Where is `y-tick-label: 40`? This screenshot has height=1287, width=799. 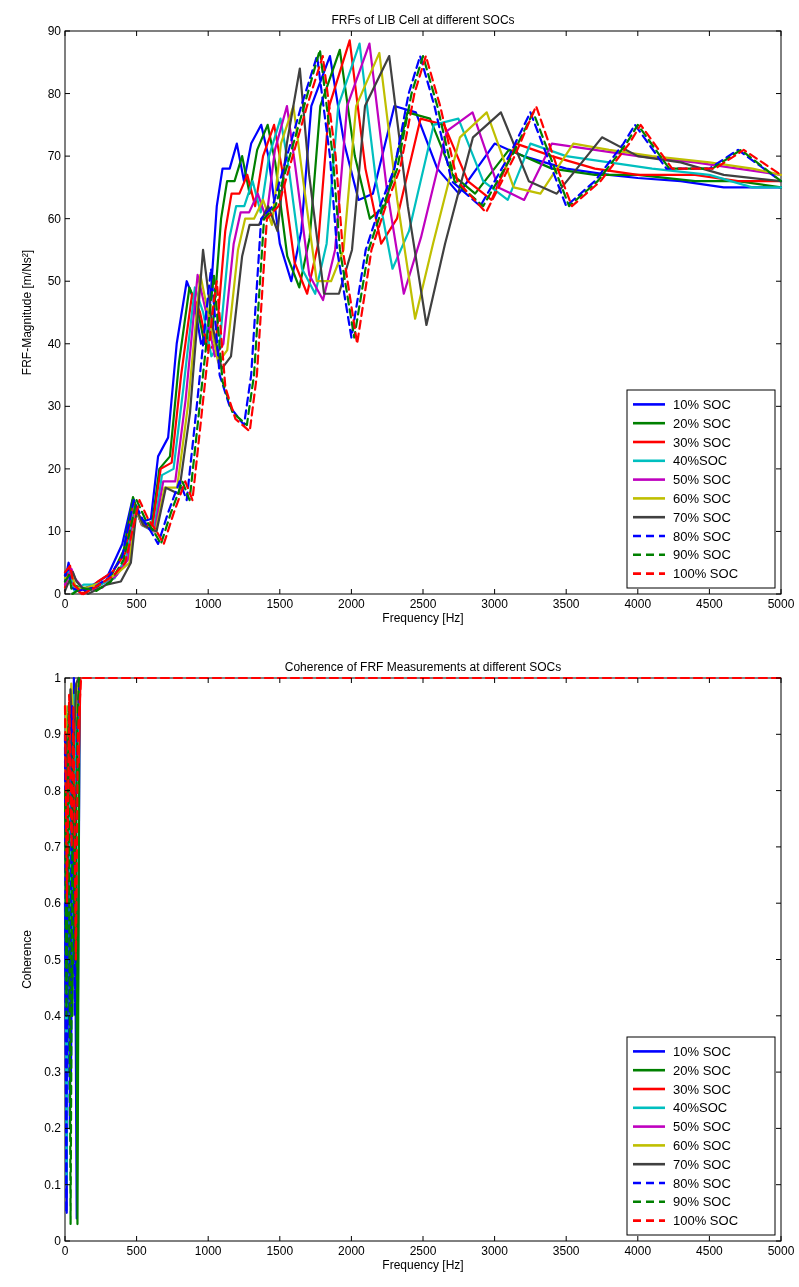
y-tick-label: 40 is located at coordinates (54, 343).